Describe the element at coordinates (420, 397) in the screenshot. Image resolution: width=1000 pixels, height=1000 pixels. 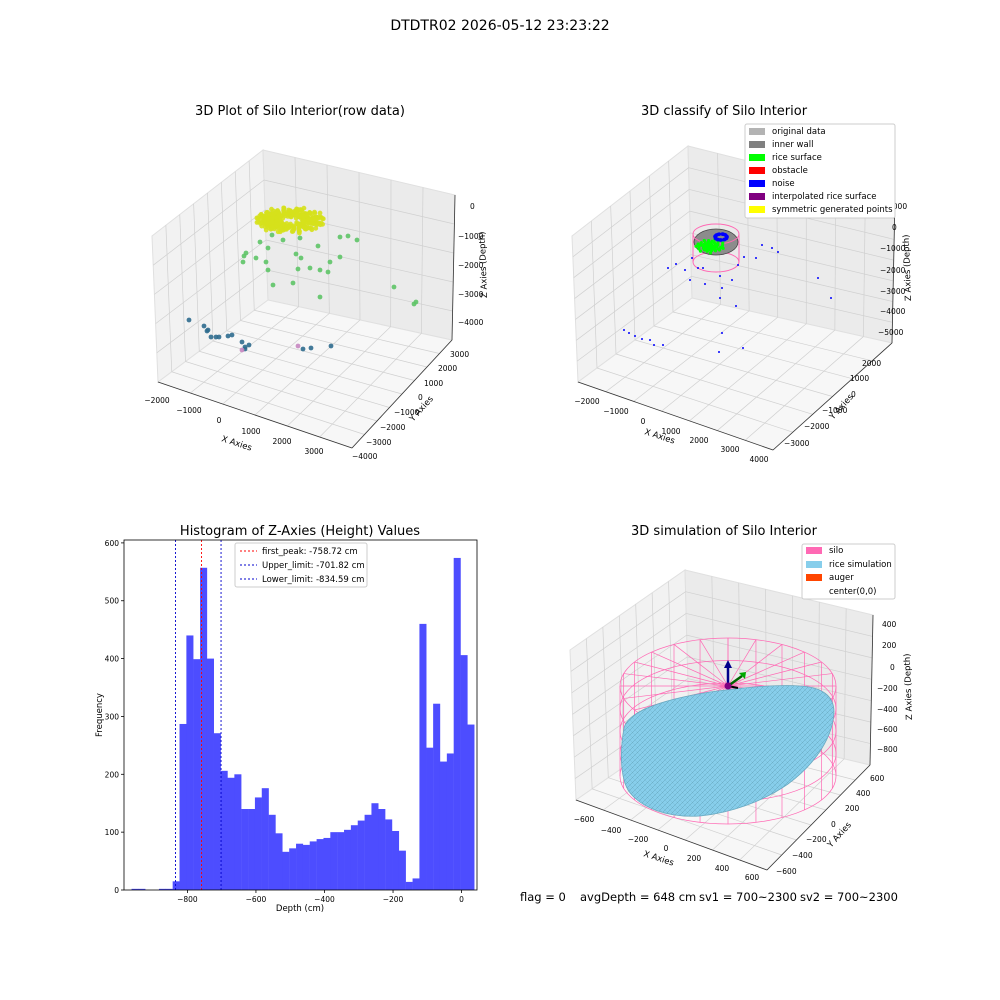
I see `p1-ytick-4: 0` at that location.